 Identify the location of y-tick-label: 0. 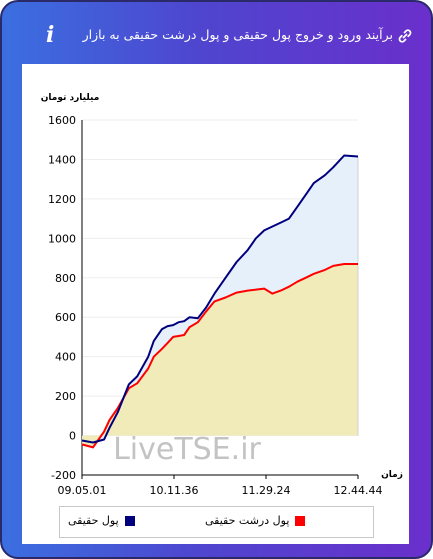
(72, 436).